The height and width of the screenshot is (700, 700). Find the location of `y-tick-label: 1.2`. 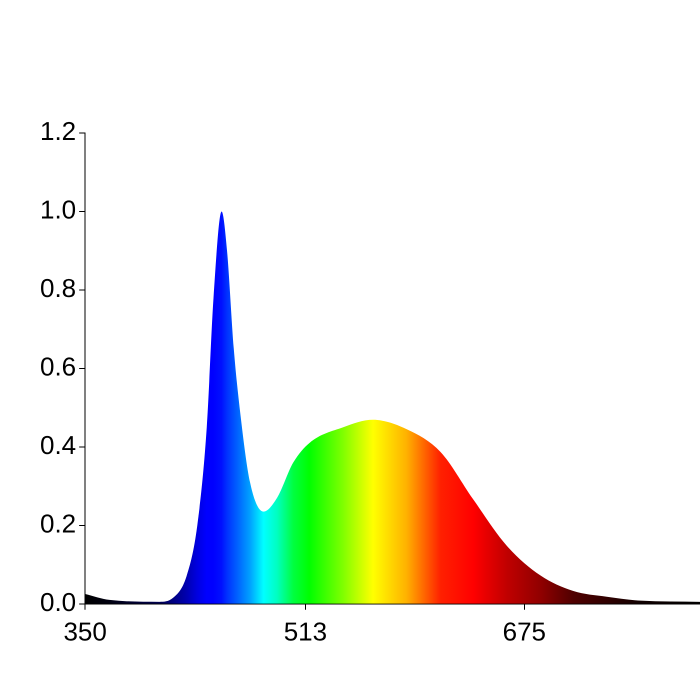

y-tick-label: 1.2 is located at coordinates (58, 131).